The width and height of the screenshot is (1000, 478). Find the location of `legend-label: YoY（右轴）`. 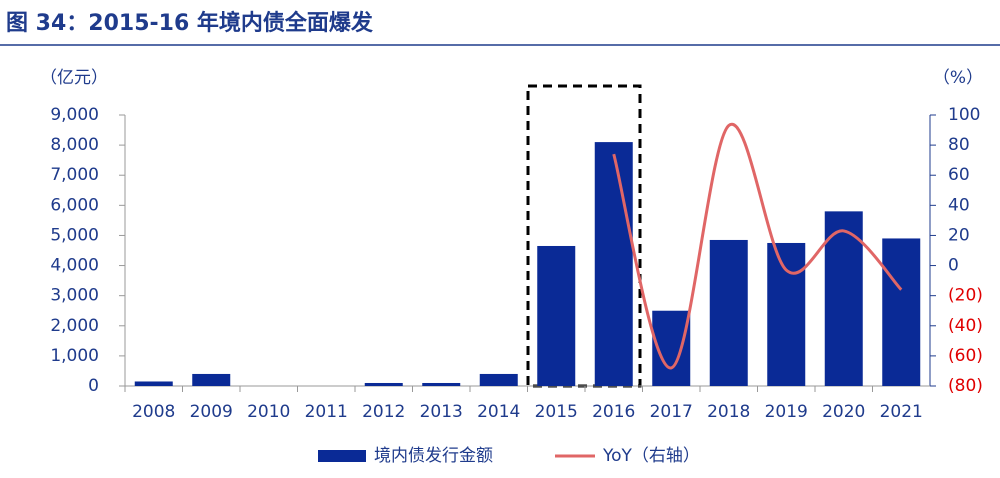

legend-label: YoY（右轴） is located at coordinates (651, 456).